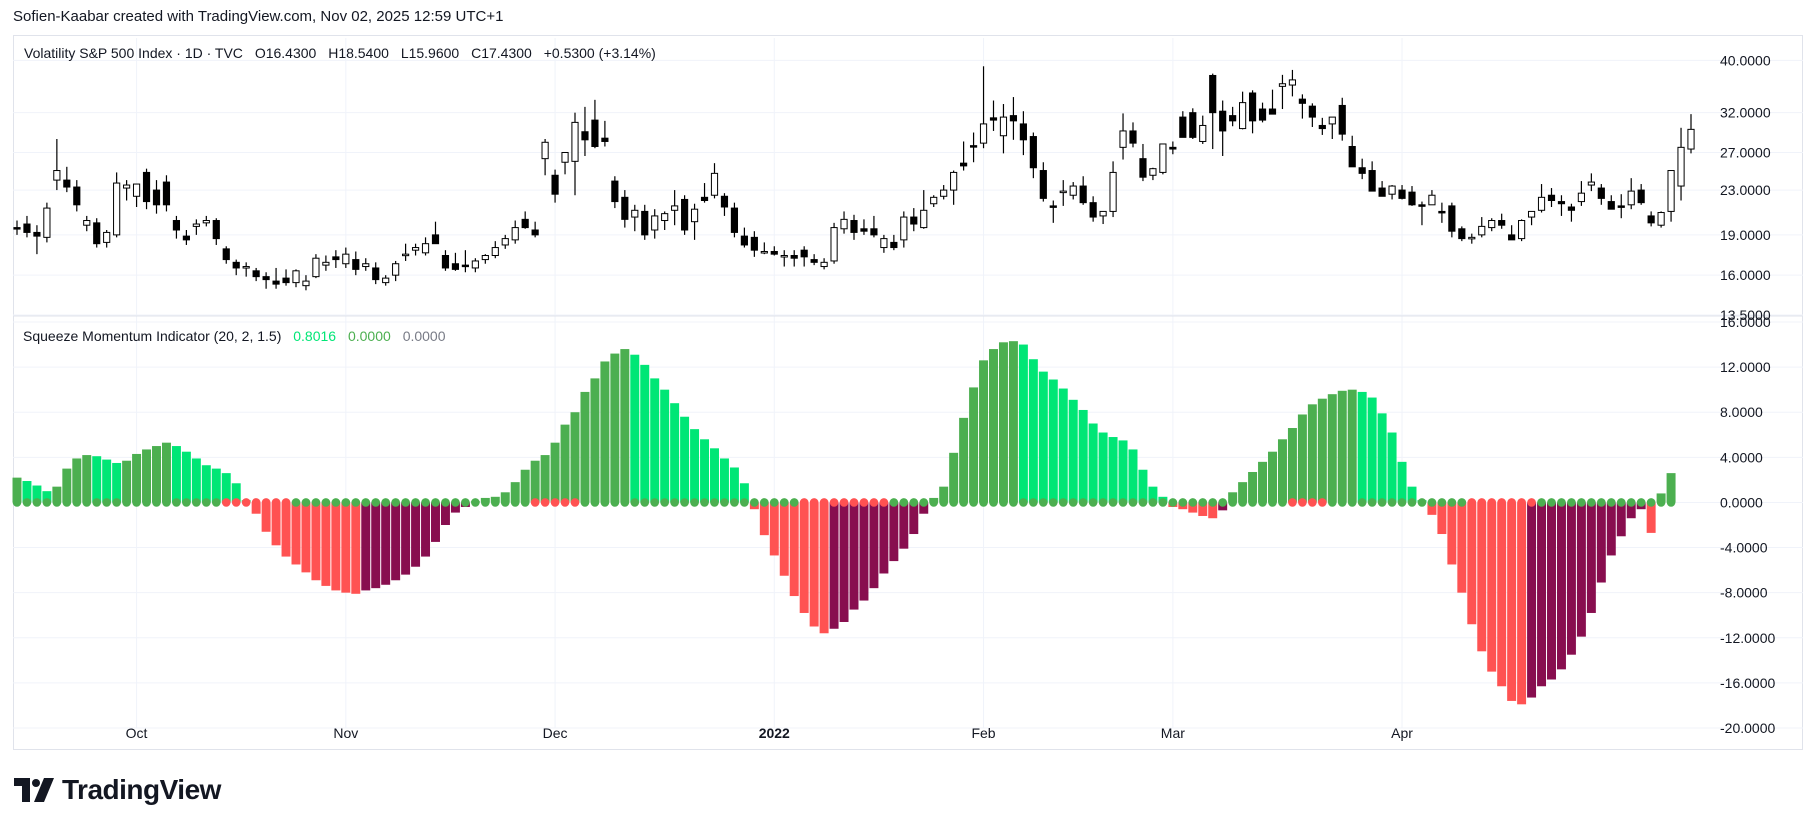 This screenshot has height=824, width=1815. What do you see at coordinates (152, 336) in the screenshot?
I see `indicator-name: Squeeze Momentum Indicator (20, 2, 1.5)` at bounding box center [152, 336].